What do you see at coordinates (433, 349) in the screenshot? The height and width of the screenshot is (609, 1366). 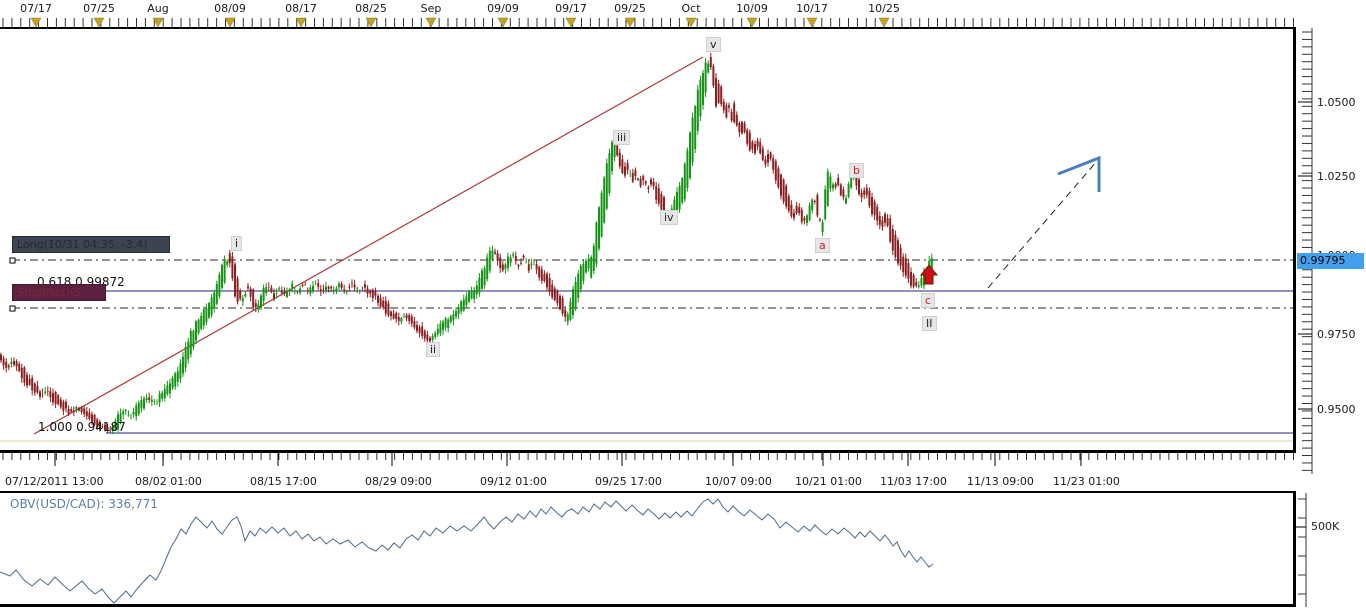 I see `wave-label-ii: ii` at bounding box center [433, 349].